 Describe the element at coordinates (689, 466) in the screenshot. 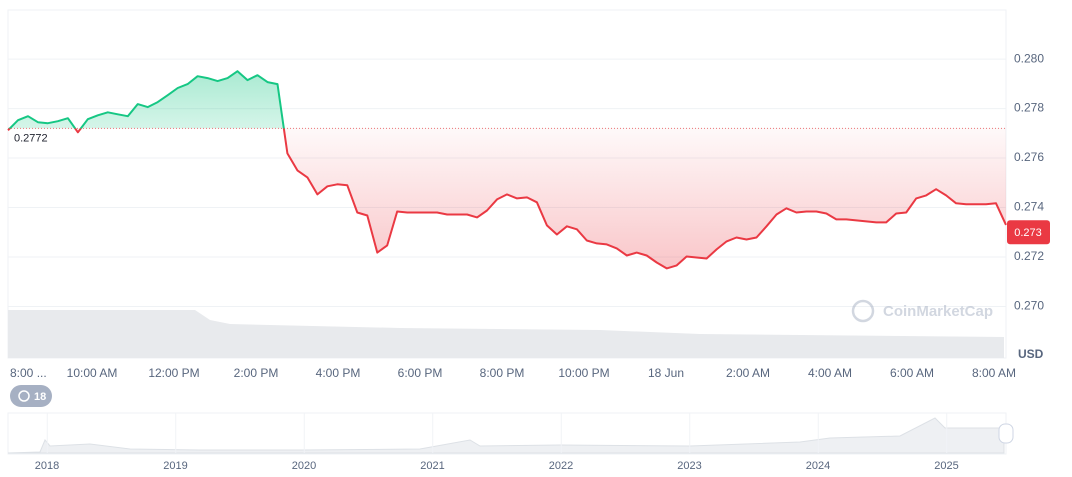

I see `navigator-year: 2023` at that location.